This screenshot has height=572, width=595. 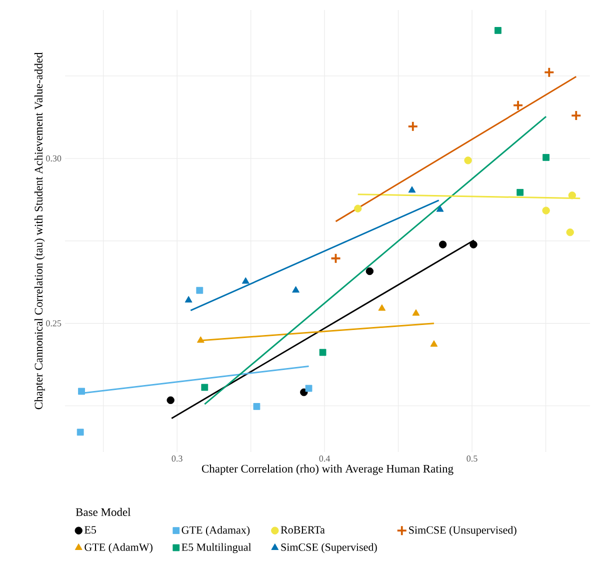 I want to click on y-tick-label: 0.25, so click(x=54, y=323).